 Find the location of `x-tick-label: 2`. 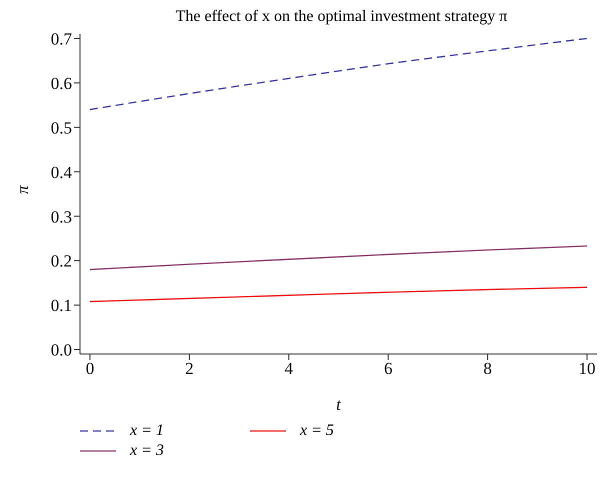

x-tick-label: 2 is located at coordinates (189, 368).